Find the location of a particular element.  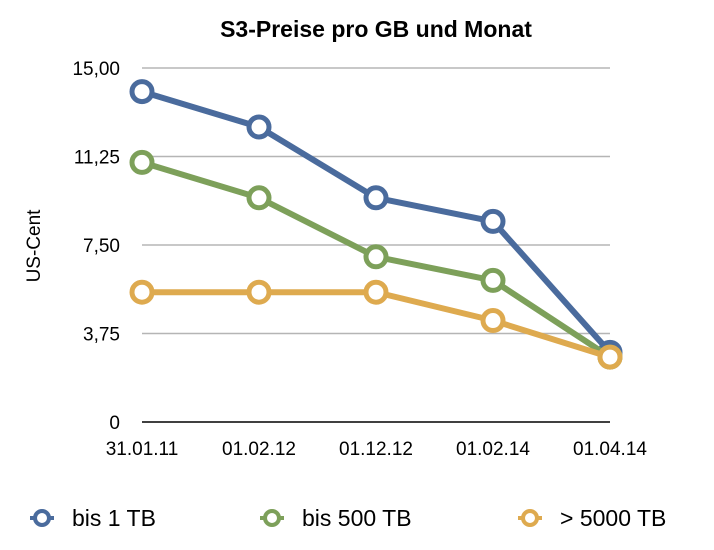

y-tick-label: 0 is located at coordinates (114, 423).